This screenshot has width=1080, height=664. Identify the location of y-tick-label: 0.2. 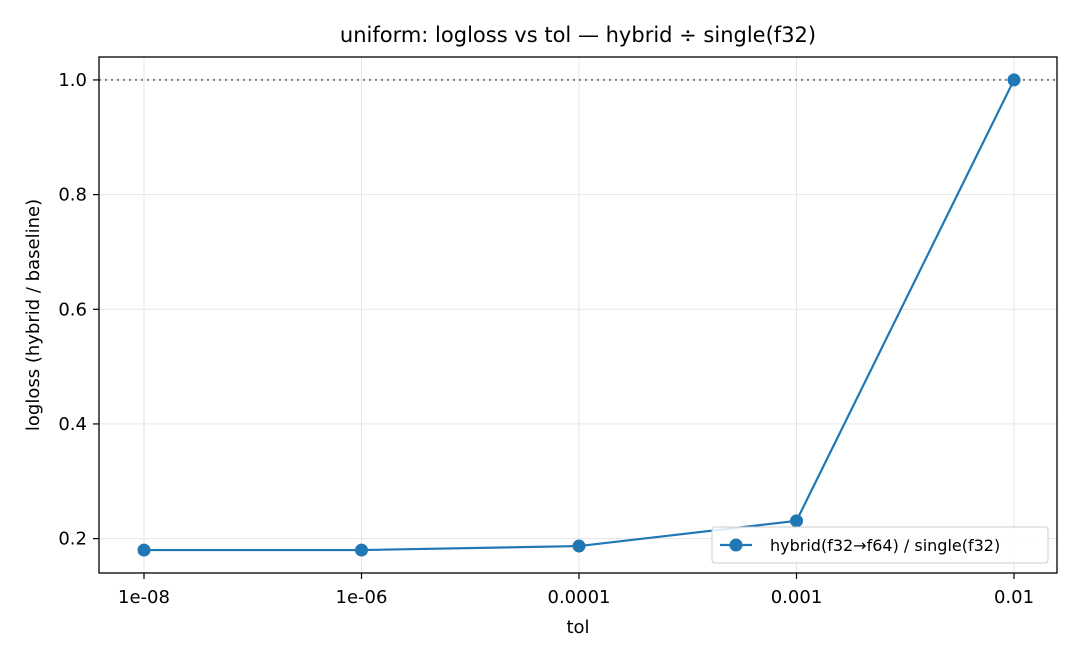
(72, 539).